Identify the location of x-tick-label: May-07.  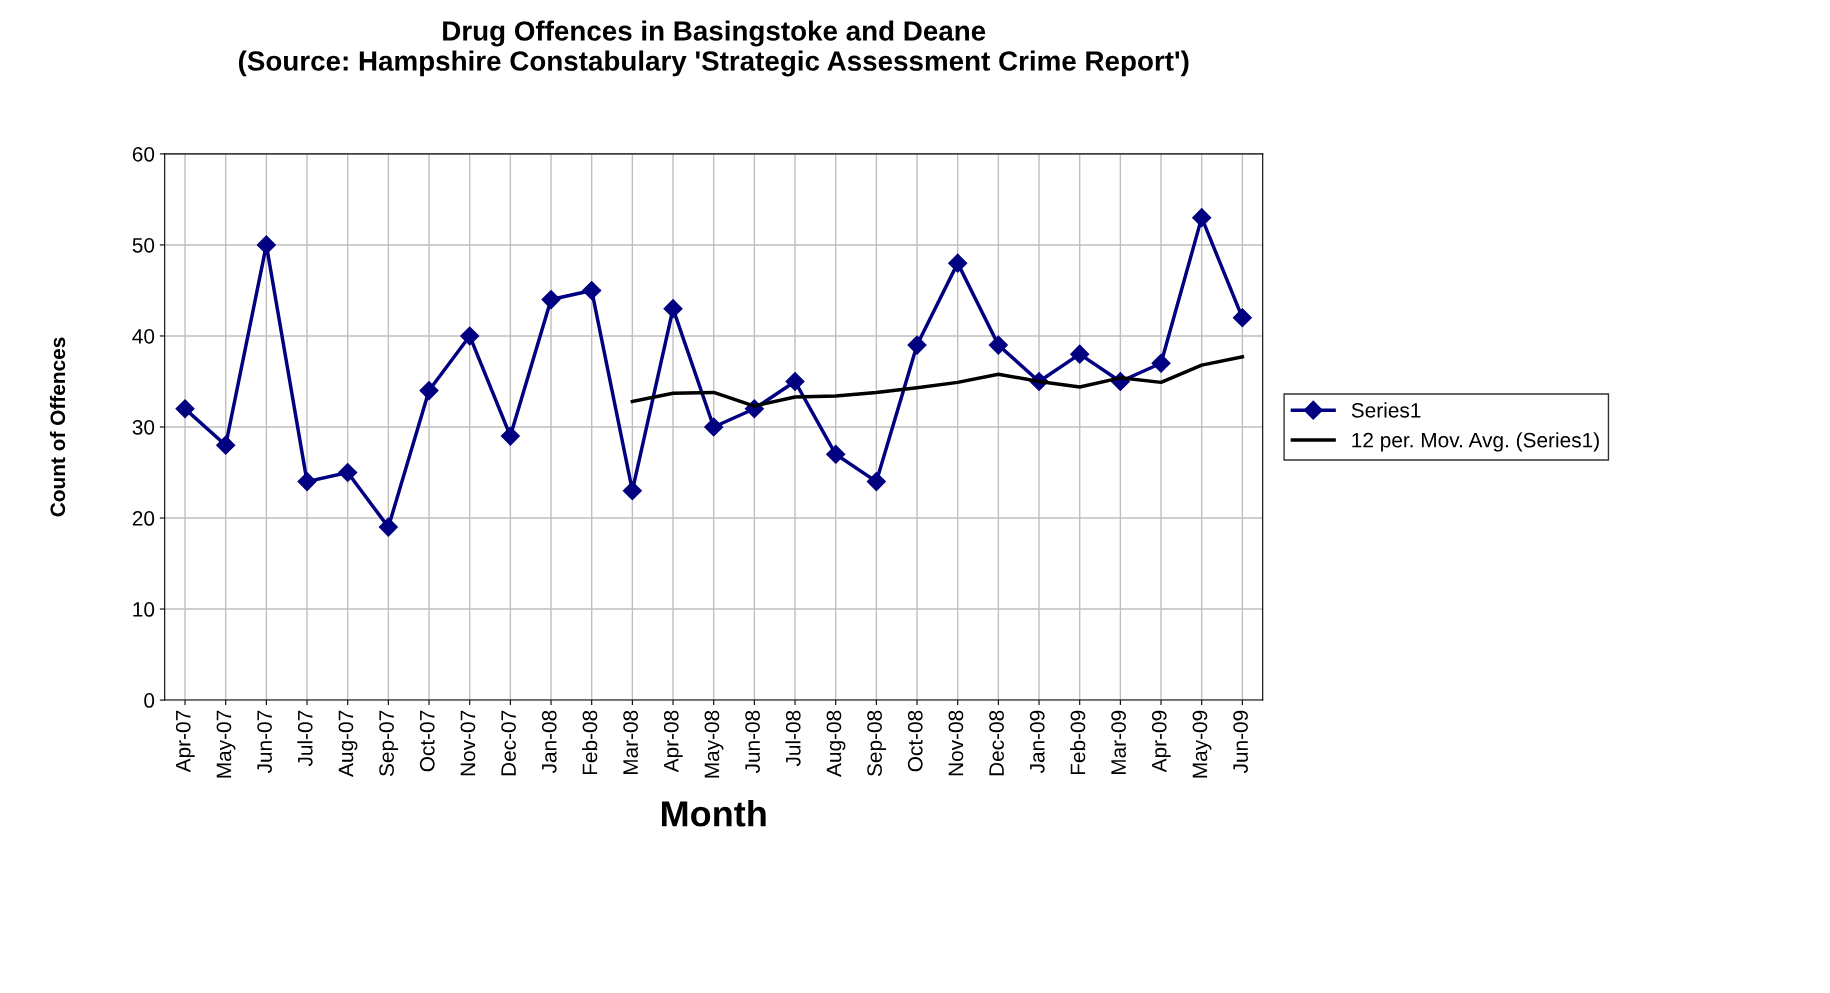
(226, 744).